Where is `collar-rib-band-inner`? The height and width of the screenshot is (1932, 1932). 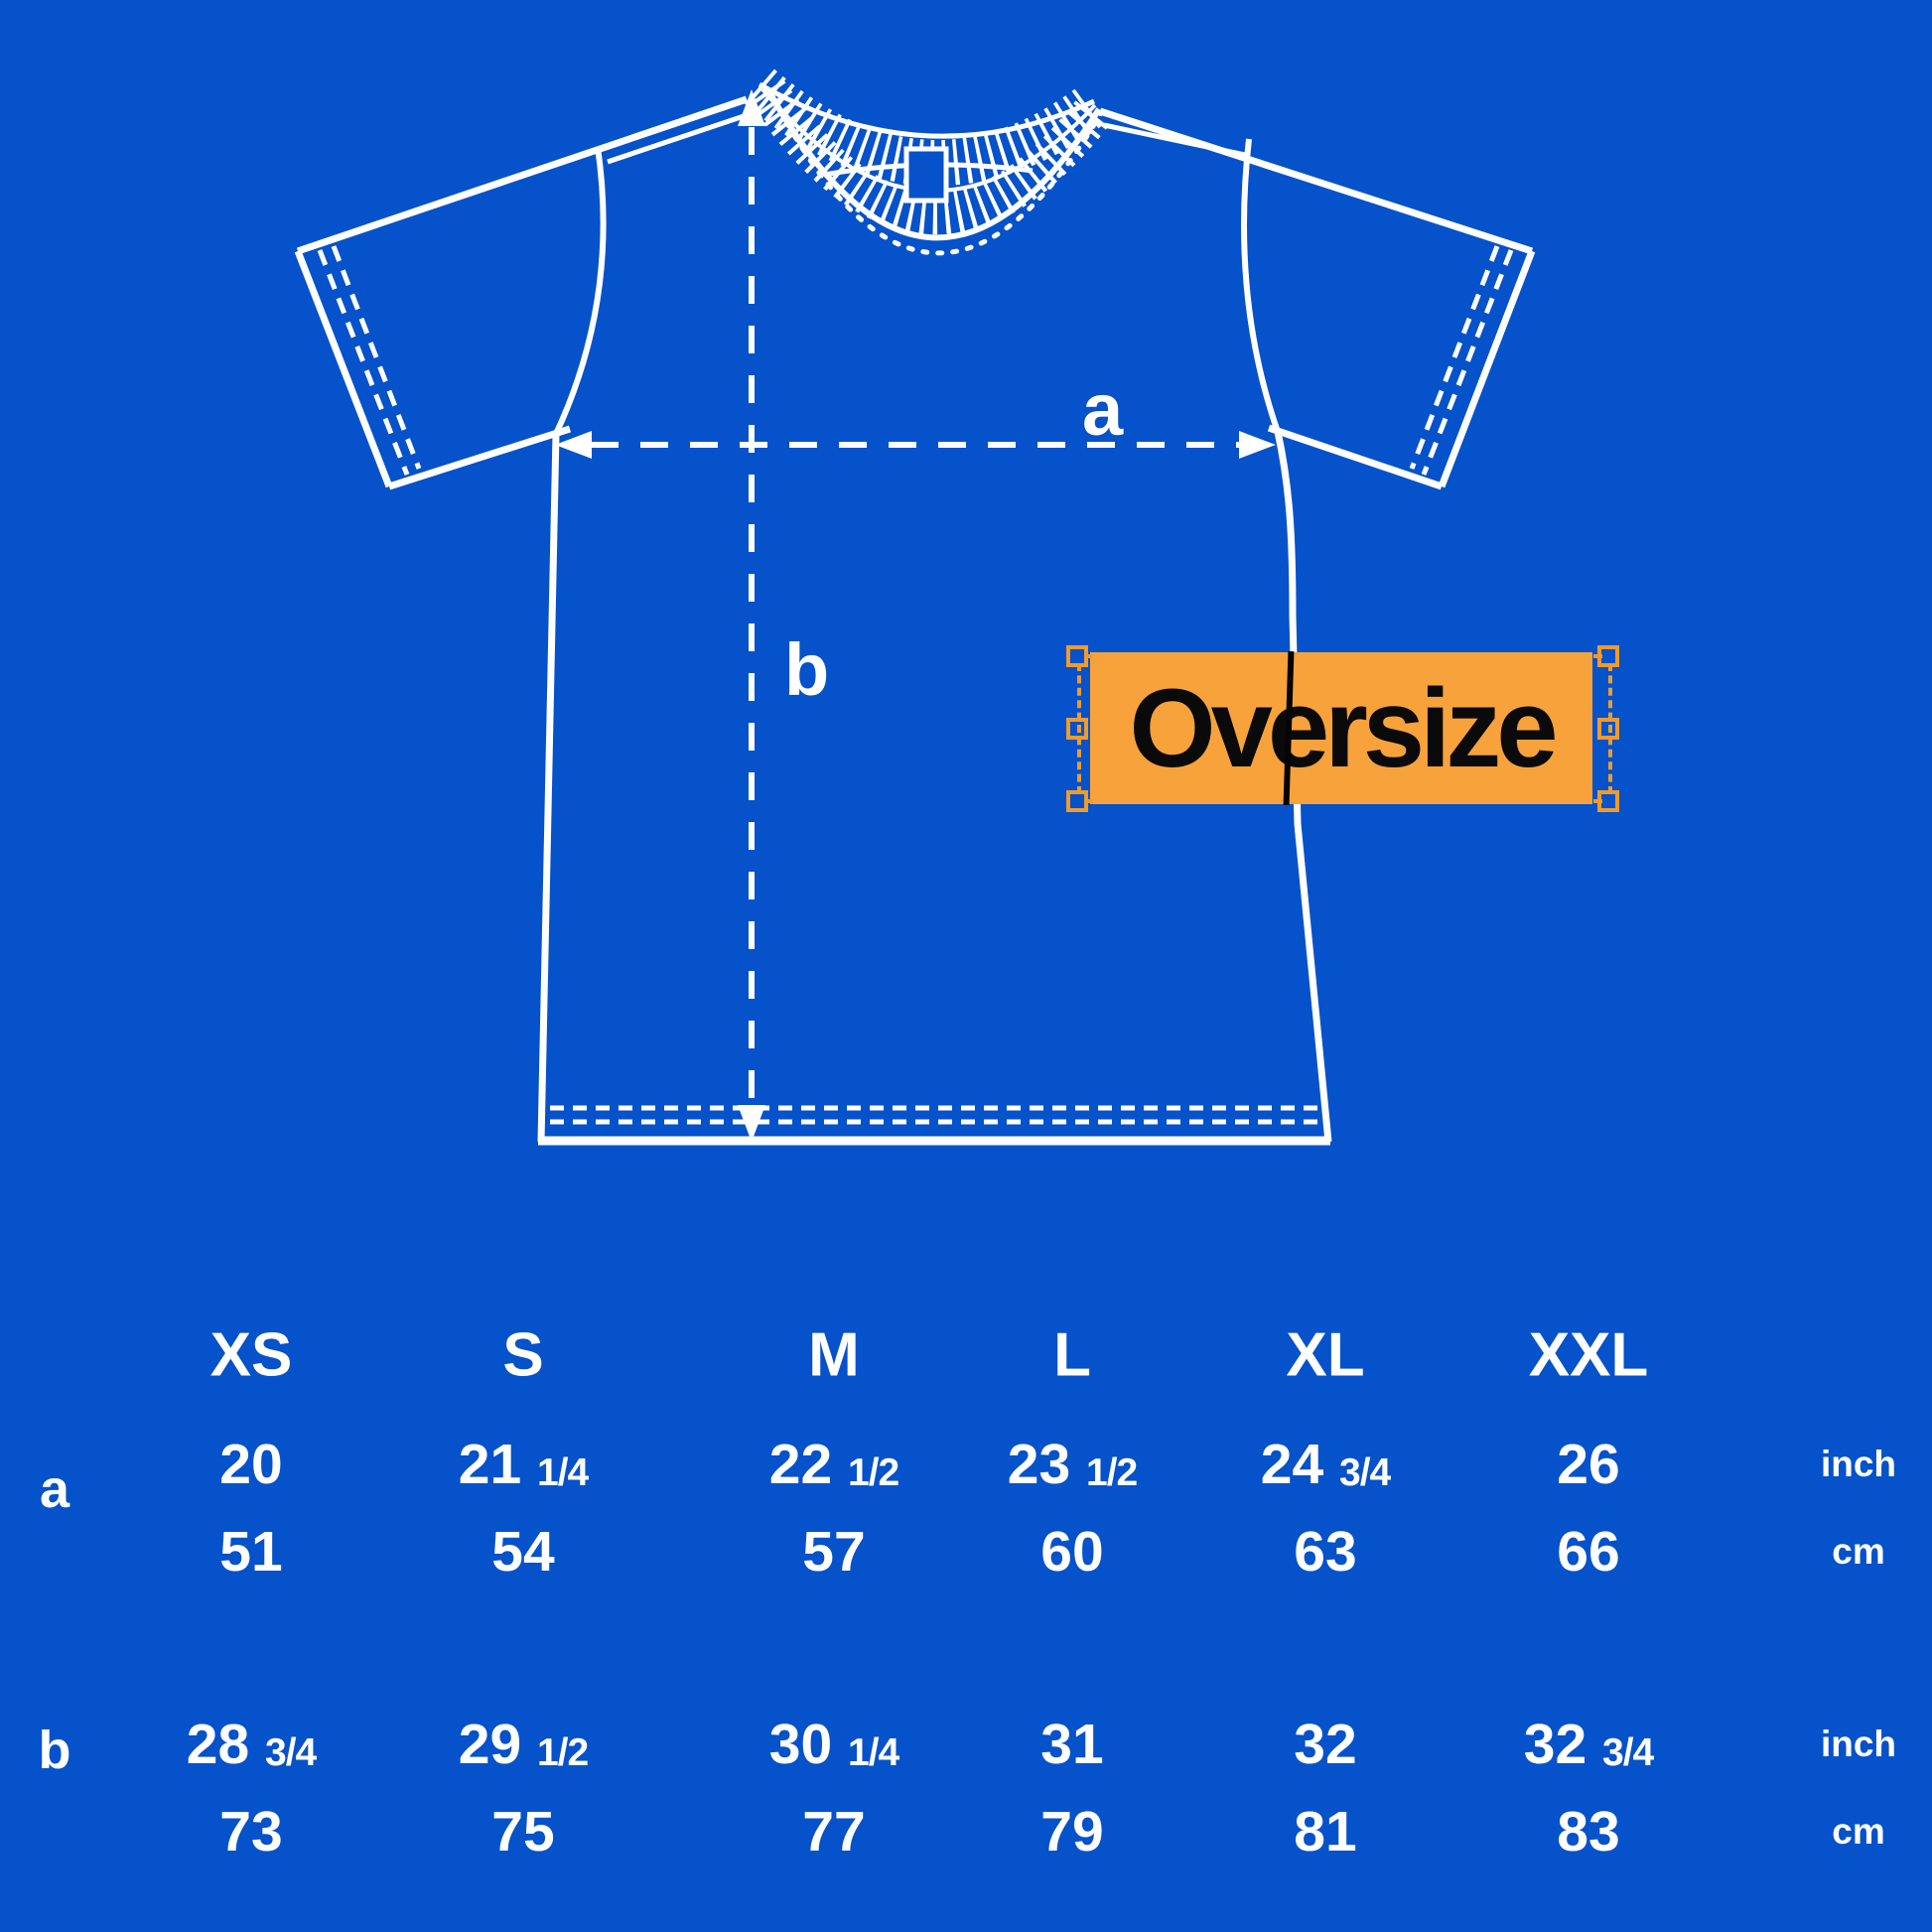
collar-rib-band-inner is located at coordinates (931, 157).